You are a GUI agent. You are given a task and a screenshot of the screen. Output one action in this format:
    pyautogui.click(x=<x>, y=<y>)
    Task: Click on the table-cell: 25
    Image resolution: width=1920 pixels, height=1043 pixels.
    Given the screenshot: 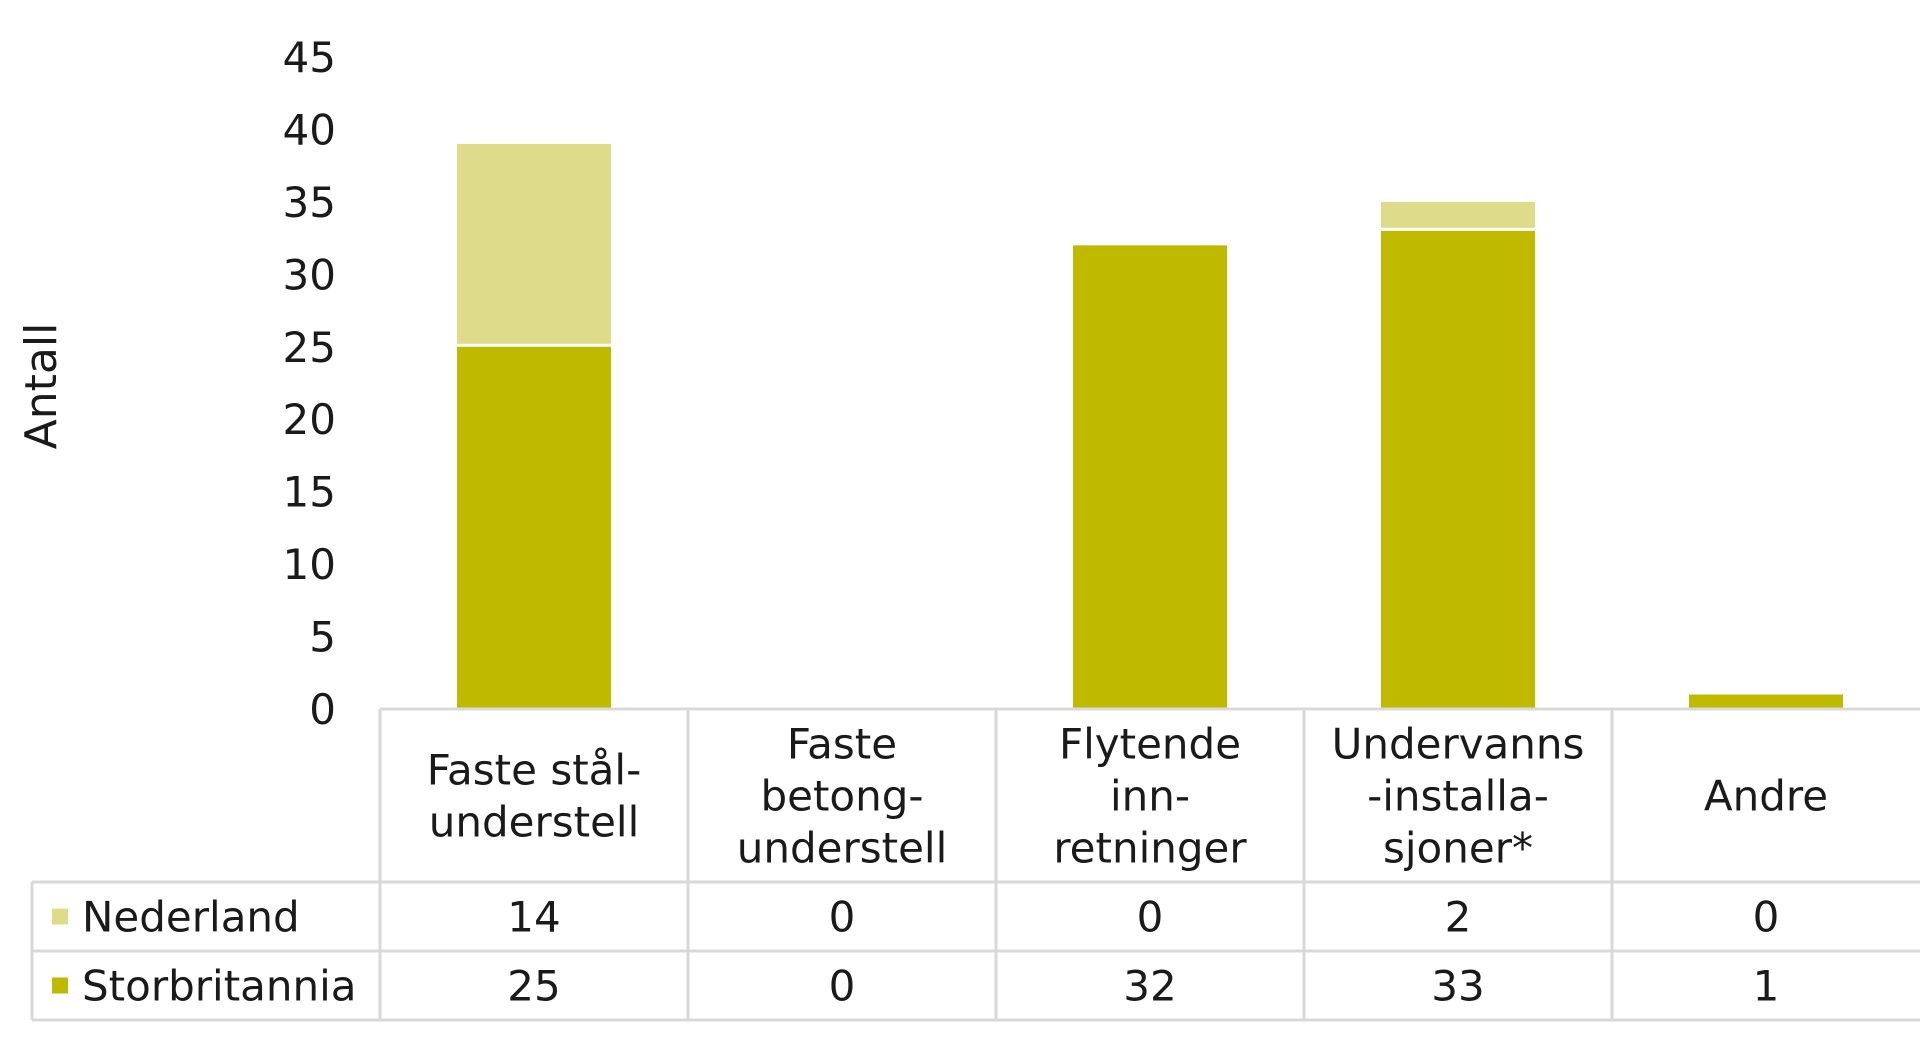 What is the action you would take?
    pyautogui.click(x=533, y=986)
    